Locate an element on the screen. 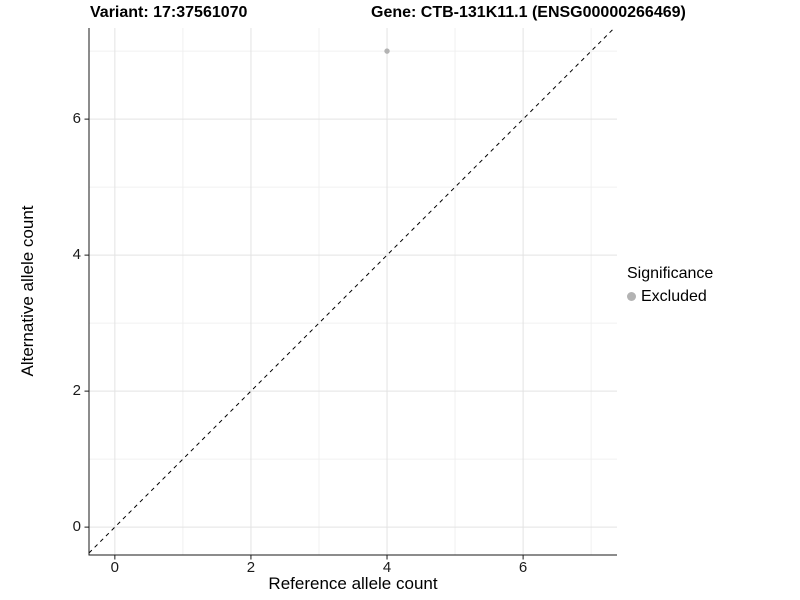  x-tick-label: 4 is located at coordinates (387, 567).